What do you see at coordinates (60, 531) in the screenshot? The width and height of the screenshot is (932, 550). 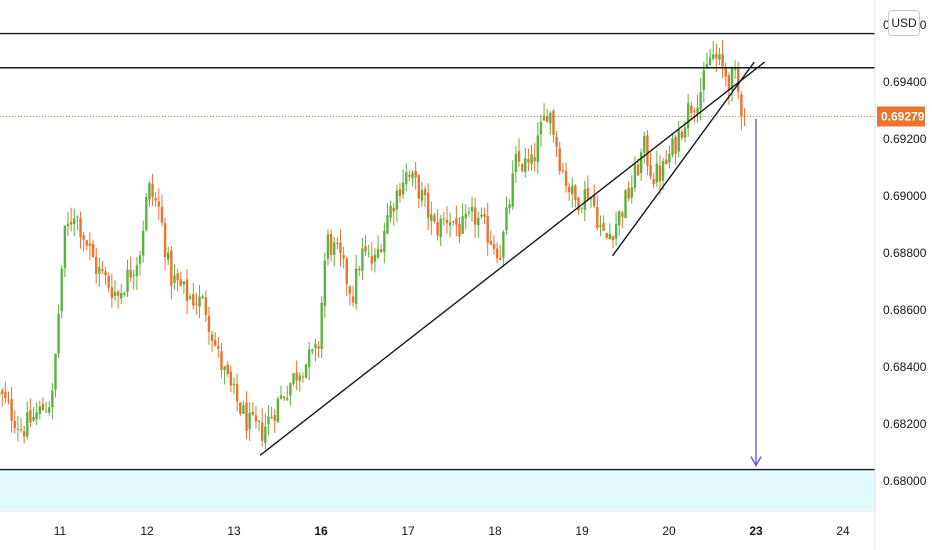 I see `time-tick-0: 11` at bounding box center [60, 531].